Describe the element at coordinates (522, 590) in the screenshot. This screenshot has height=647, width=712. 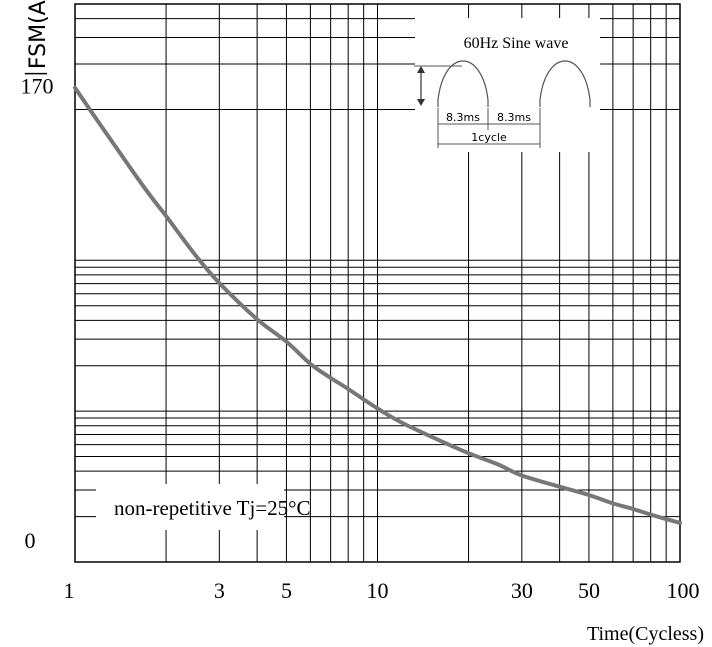
I see `x-tick-label: 30` at that location.